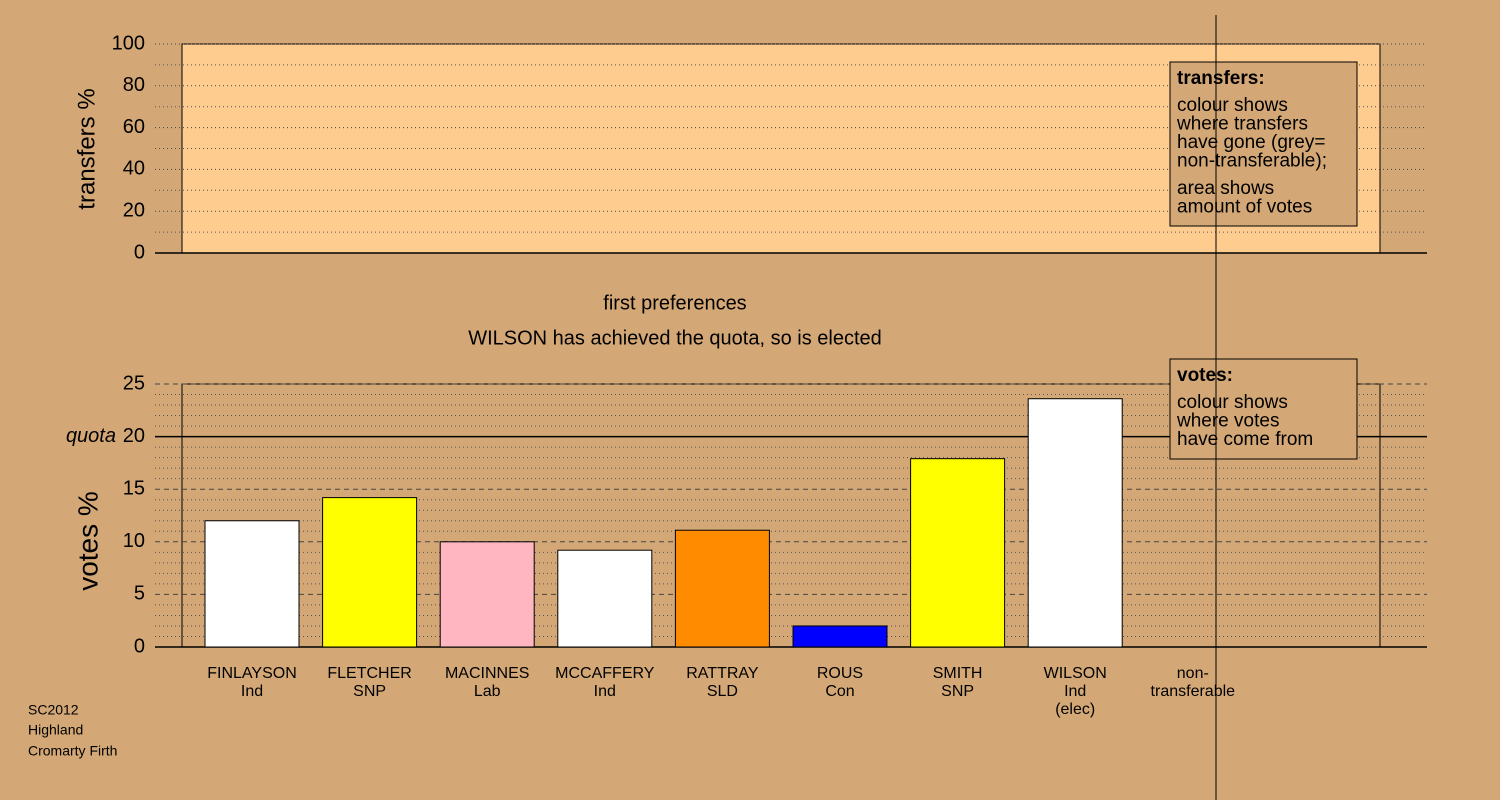 The image size is (1500, 800). Describe the element at coordinates (1242, 124) in the screenshot. I see `legend-text: where transfers` at that location.